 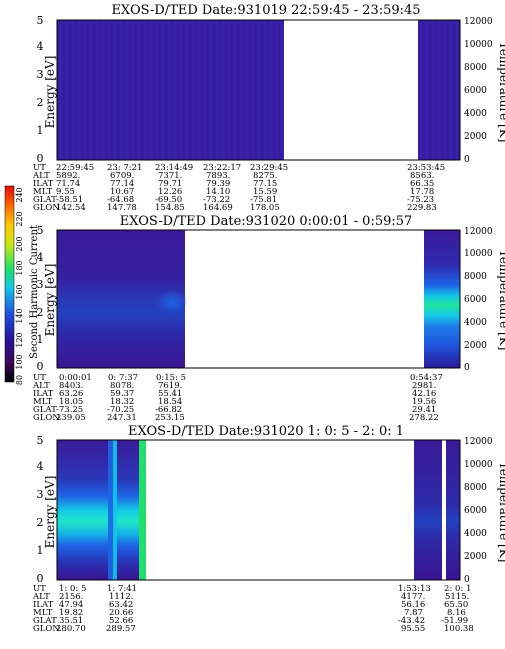 What do you see at coordinates (122, 402) in the screenshot?
I see `orbit-mlt: 18.32` at bounding box center [122, 402].